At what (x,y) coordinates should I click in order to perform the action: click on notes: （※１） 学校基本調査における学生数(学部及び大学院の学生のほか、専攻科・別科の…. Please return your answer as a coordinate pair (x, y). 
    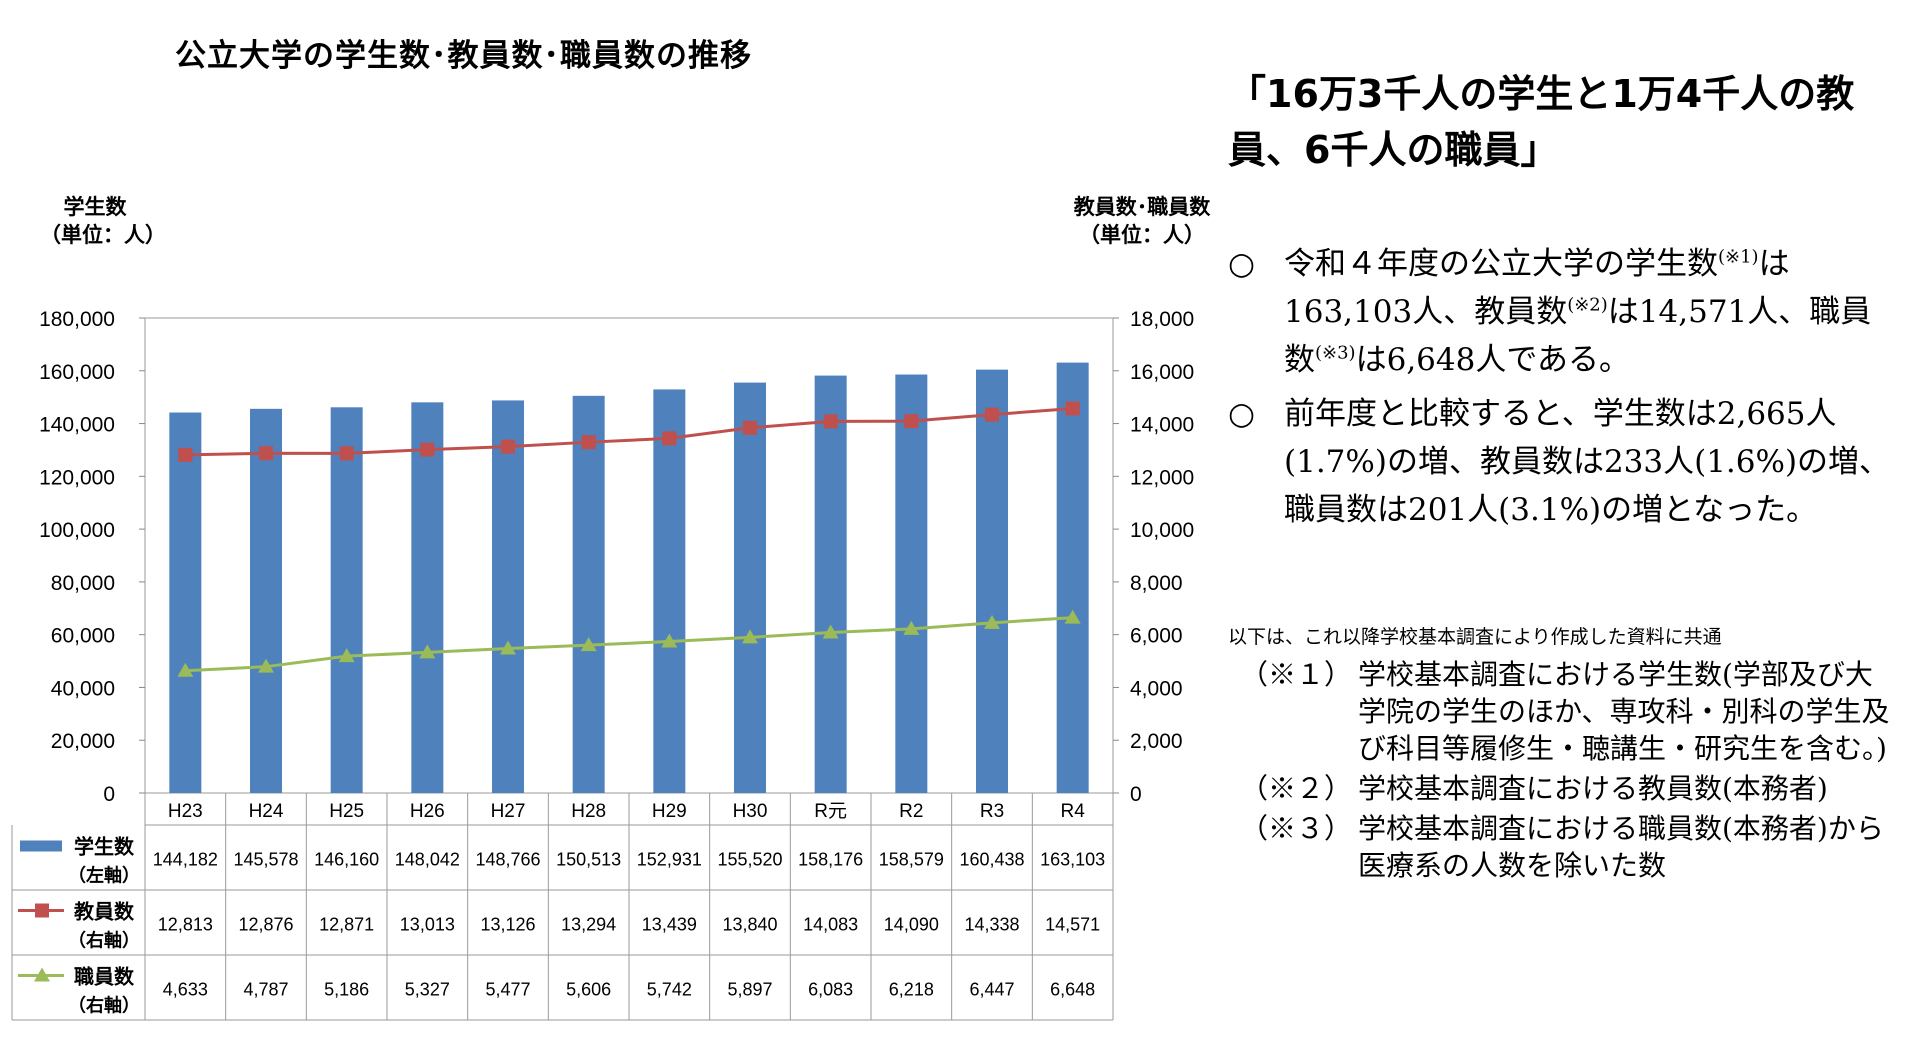
    Looking at the image, I should click on (1570, 771).